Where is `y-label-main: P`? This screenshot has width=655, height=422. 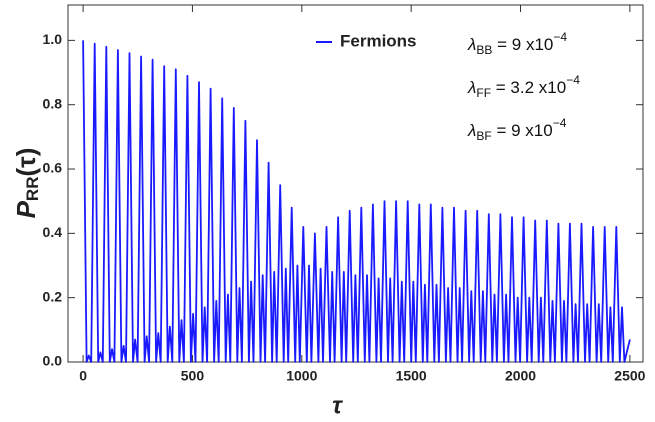 y-label-main: P is located at coordinates (26, 209).